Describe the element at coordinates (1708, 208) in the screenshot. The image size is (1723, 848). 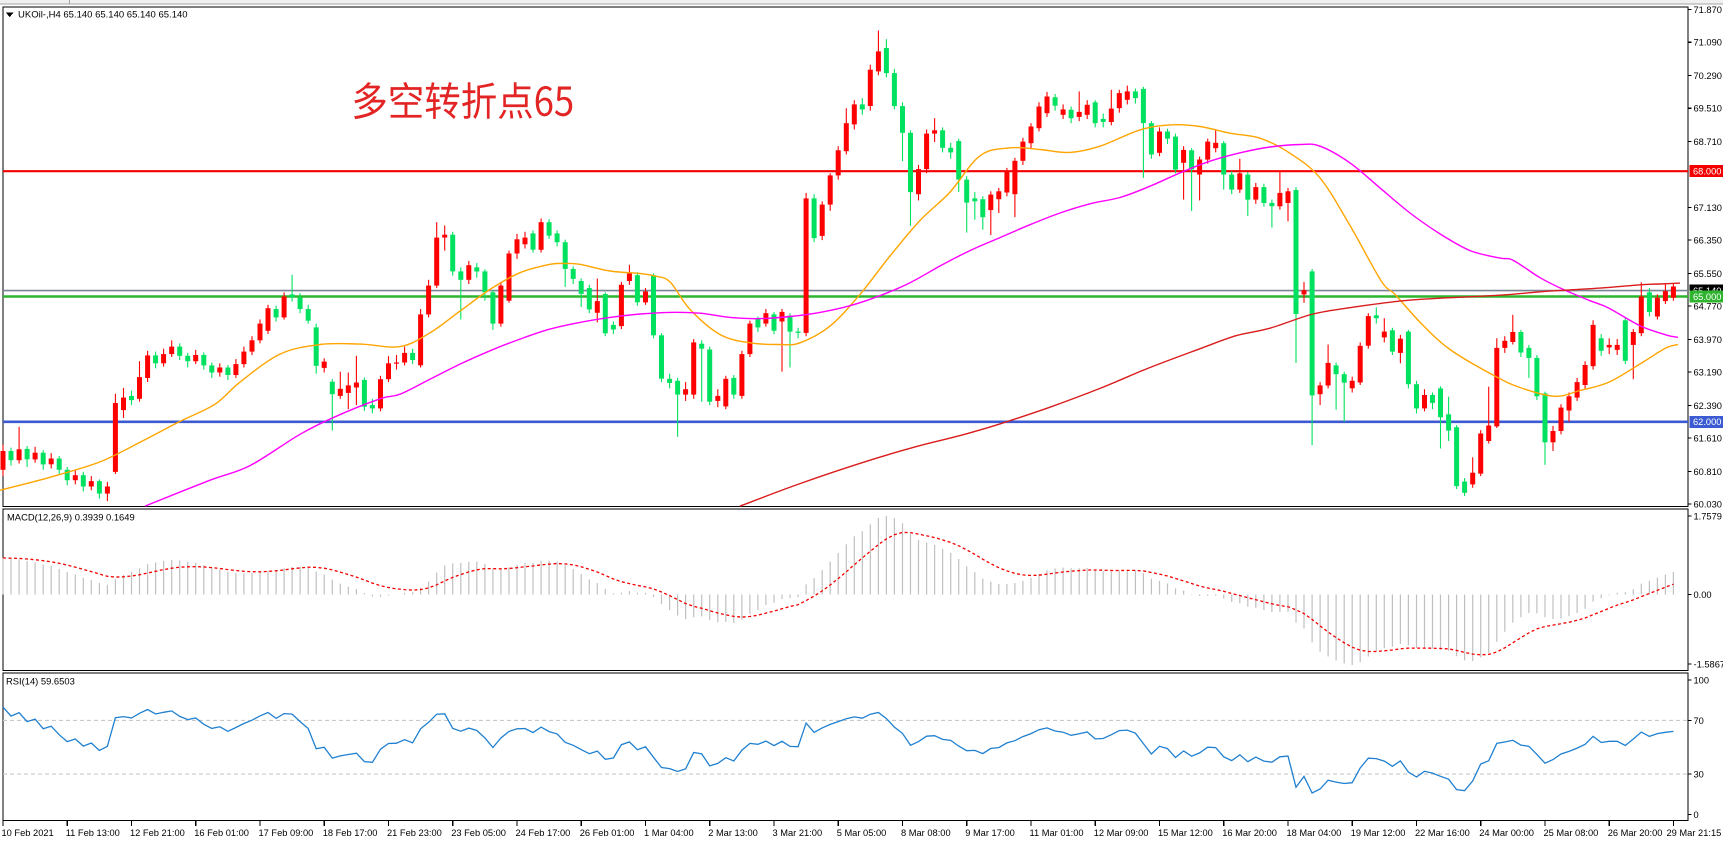
I see `svg-text: 67.130` at that location.